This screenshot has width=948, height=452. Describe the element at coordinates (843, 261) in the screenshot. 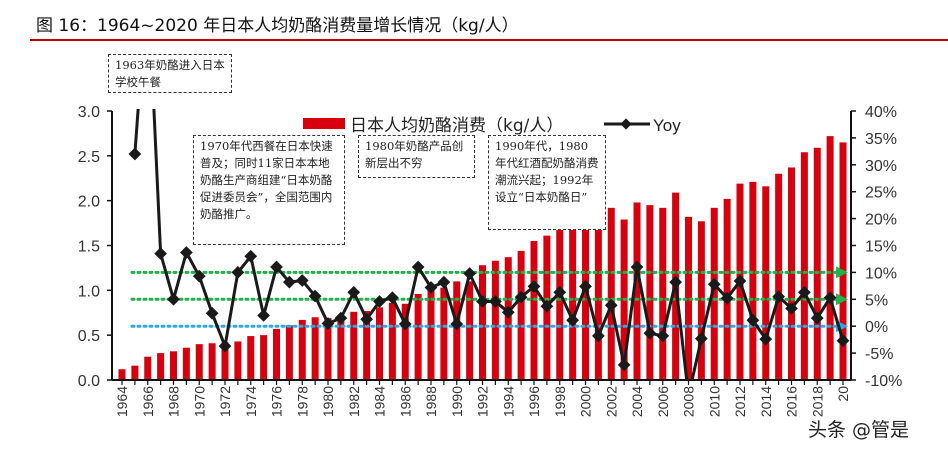

I see `bar-2020` at that location.